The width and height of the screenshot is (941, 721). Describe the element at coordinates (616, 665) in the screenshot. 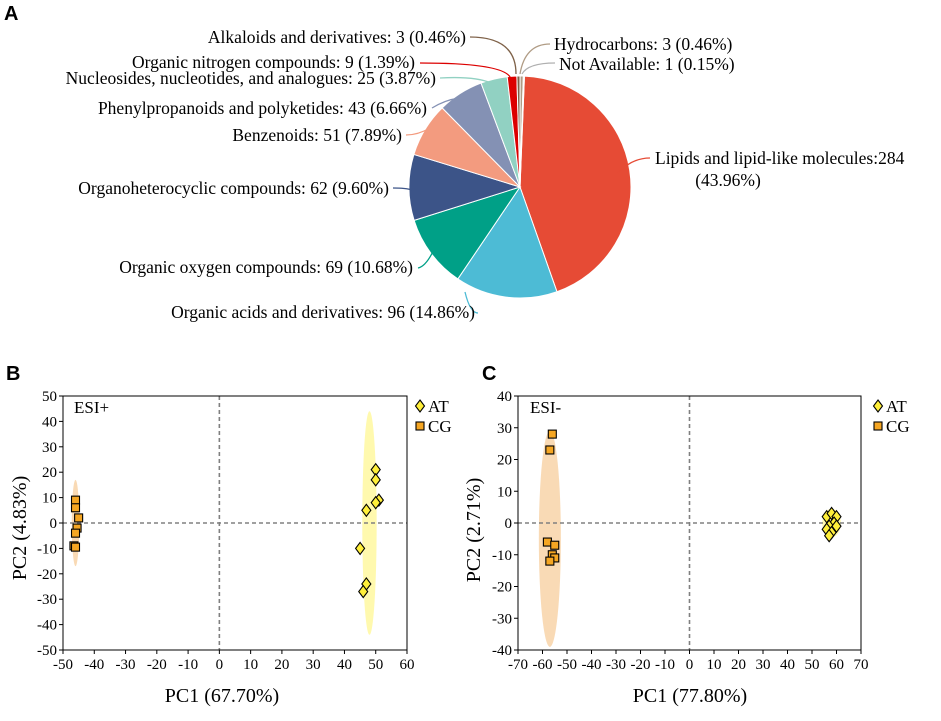

I see `x-tick-label-c-30: -30` at that location.